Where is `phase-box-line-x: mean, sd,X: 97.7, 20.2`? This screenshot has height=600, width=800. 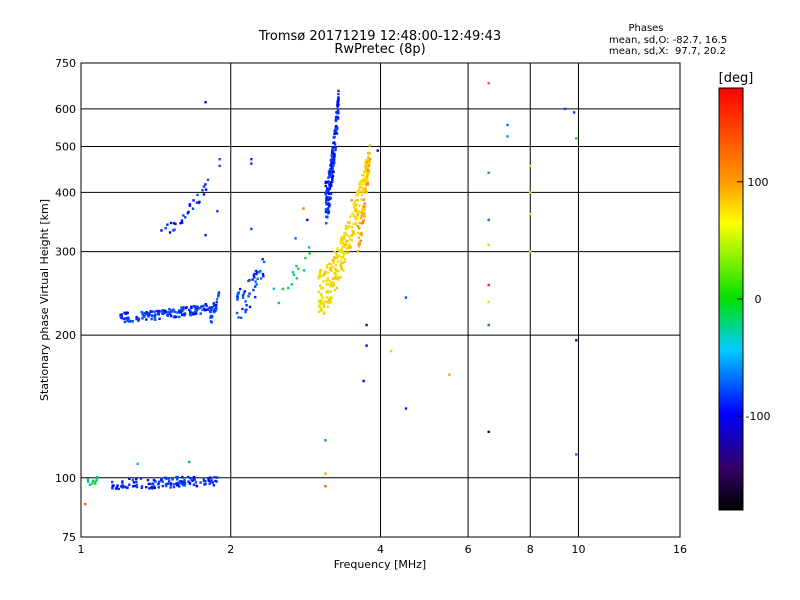 phase-box-line-x: mean, sd,X: 97.7, 20.2 is located at coordinates (667, 51).